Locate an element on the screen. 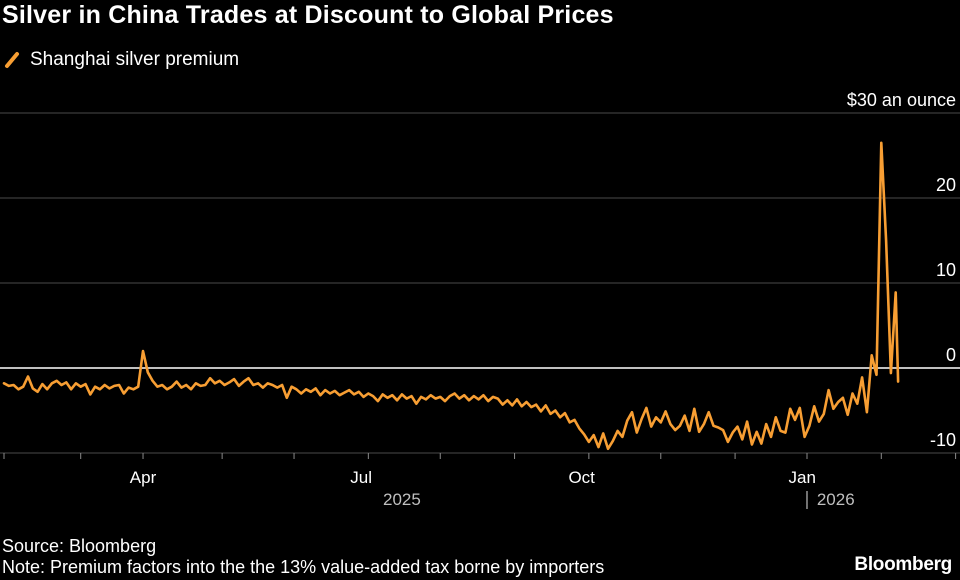 The width and height of the screenshot is (960, 580). y-tick-label-4: -10 is located at coordinates (943, 440).